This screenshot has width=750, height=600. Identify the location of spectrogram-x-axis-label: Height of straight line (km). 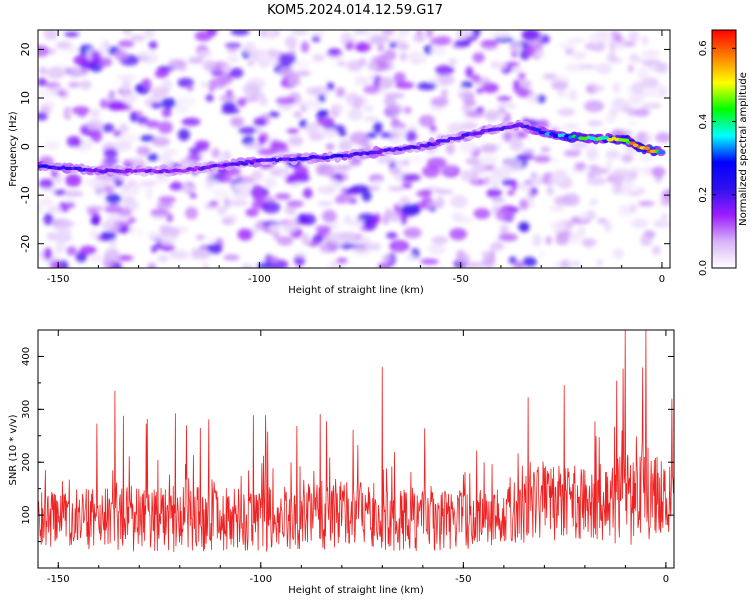
(356, 290).